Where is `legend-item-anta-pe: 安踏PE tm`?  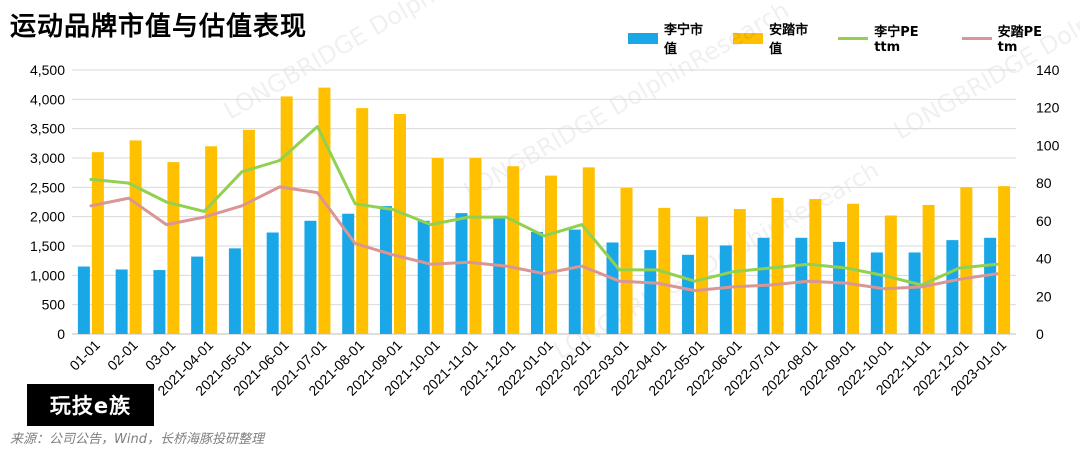
legend-item-anta-pe: 安踏PE tm is located at coordinates (1006, 38).